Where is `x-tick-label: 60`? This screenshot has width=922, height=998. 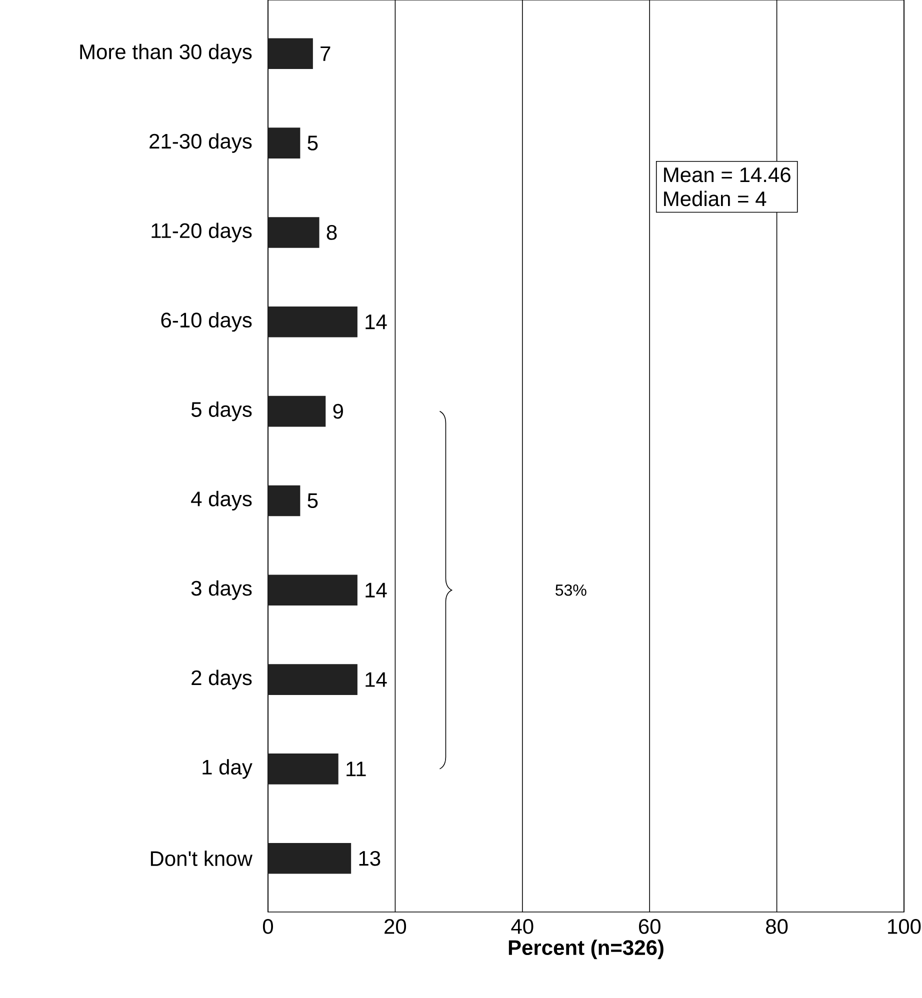 x-tick-label: 60 is located at coordinates (649, 926).